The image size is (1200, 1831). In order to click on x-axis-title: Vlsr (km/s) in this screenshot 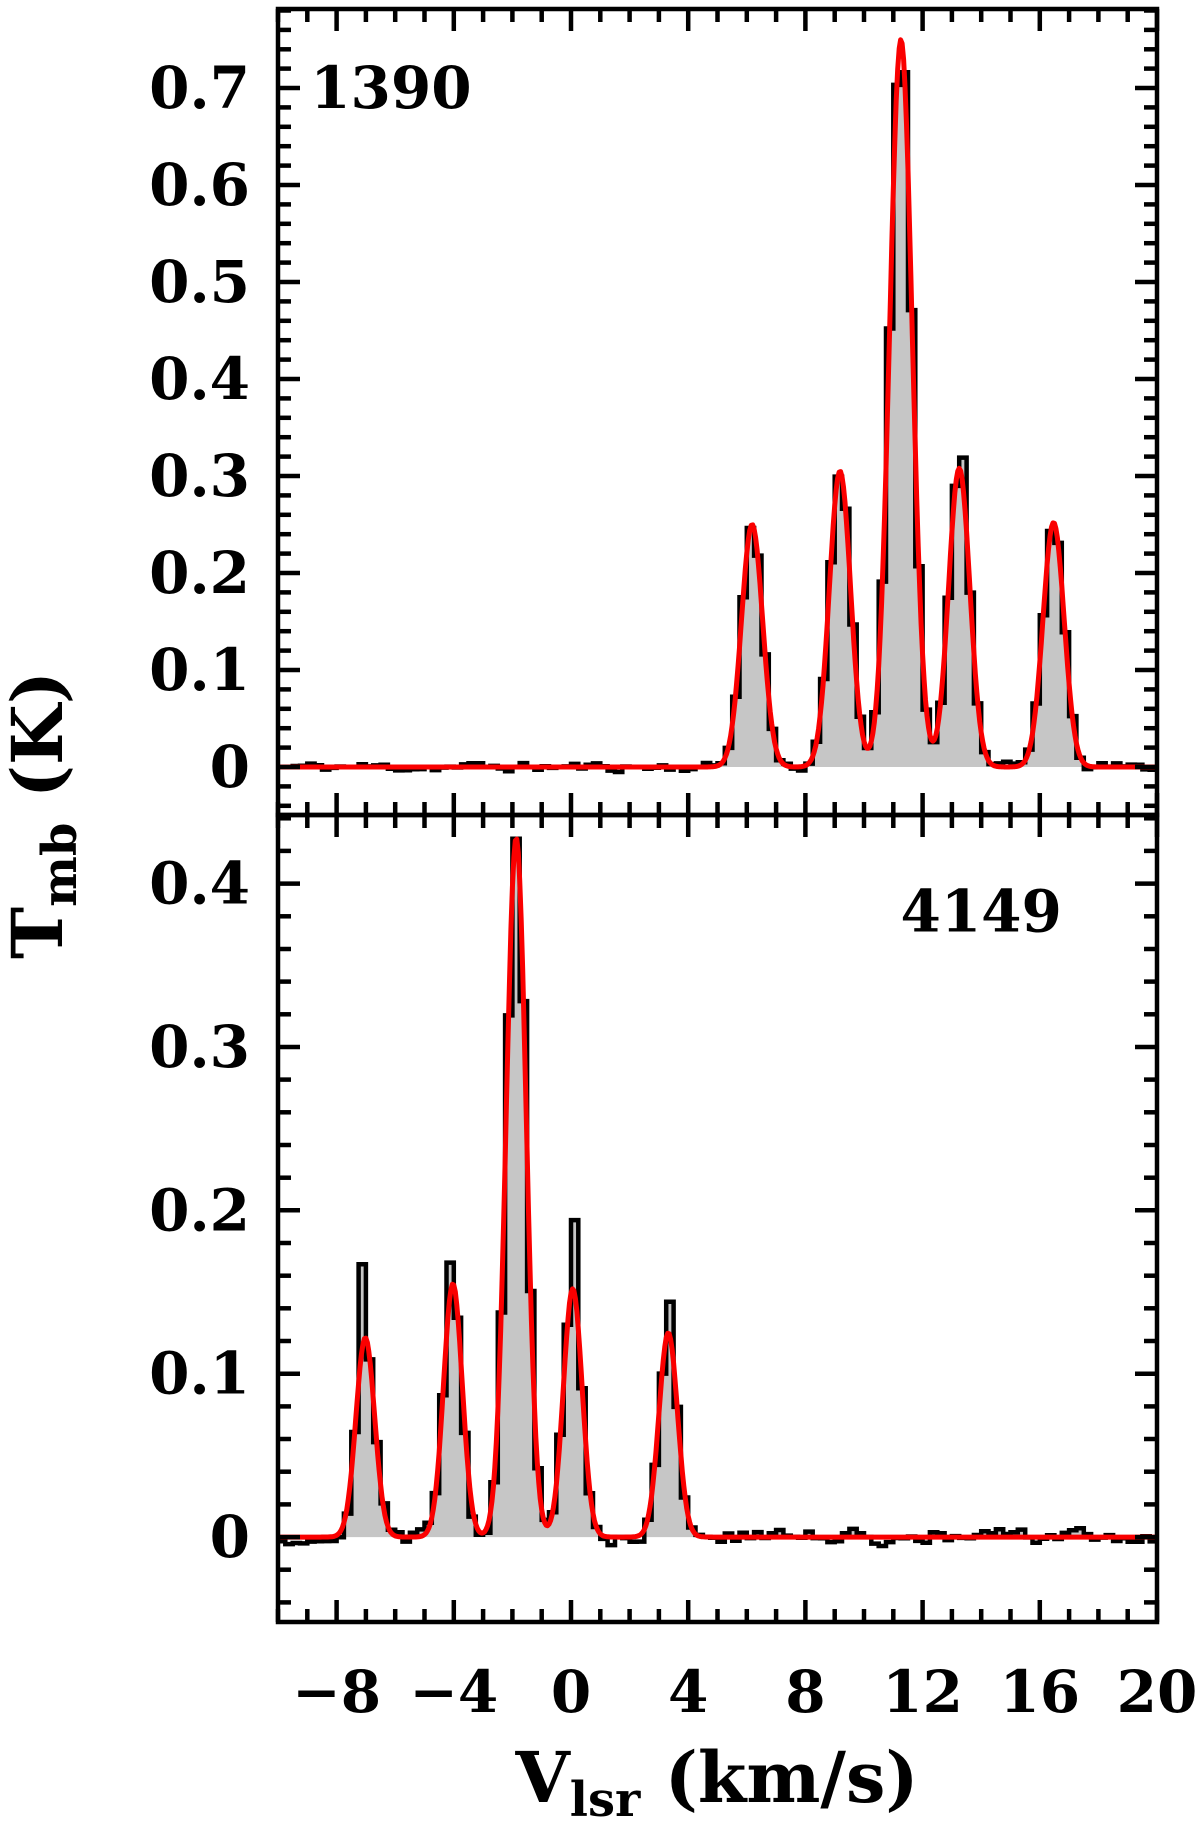, I will do `click(716, 1781)`.